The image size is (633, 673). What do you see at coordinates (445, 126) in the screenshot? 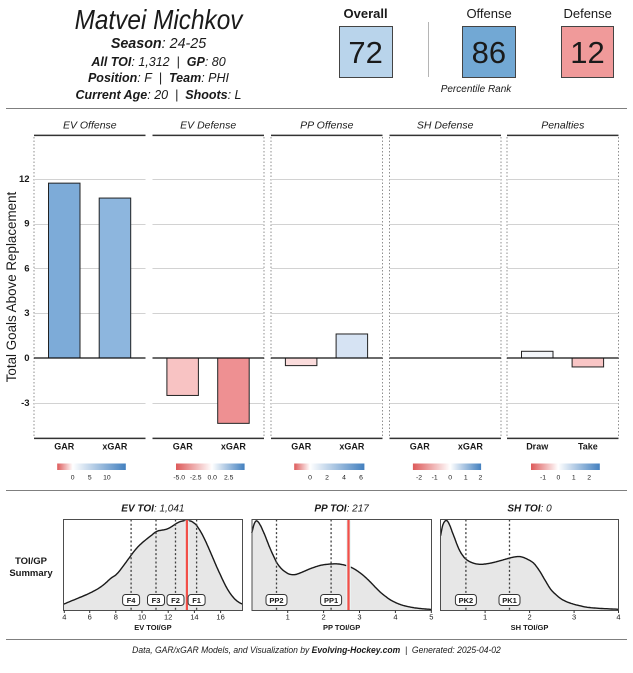
I see `svg-text: SH Defense` at bounding box center [445, 126].